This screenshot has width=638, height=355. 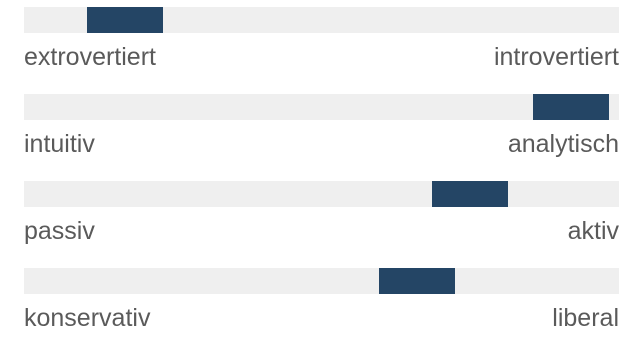 What do you see at coordinates (87, 318) in the screenshot?
I see `scale-left-label: konservativ` at bounding box center [87, 318].